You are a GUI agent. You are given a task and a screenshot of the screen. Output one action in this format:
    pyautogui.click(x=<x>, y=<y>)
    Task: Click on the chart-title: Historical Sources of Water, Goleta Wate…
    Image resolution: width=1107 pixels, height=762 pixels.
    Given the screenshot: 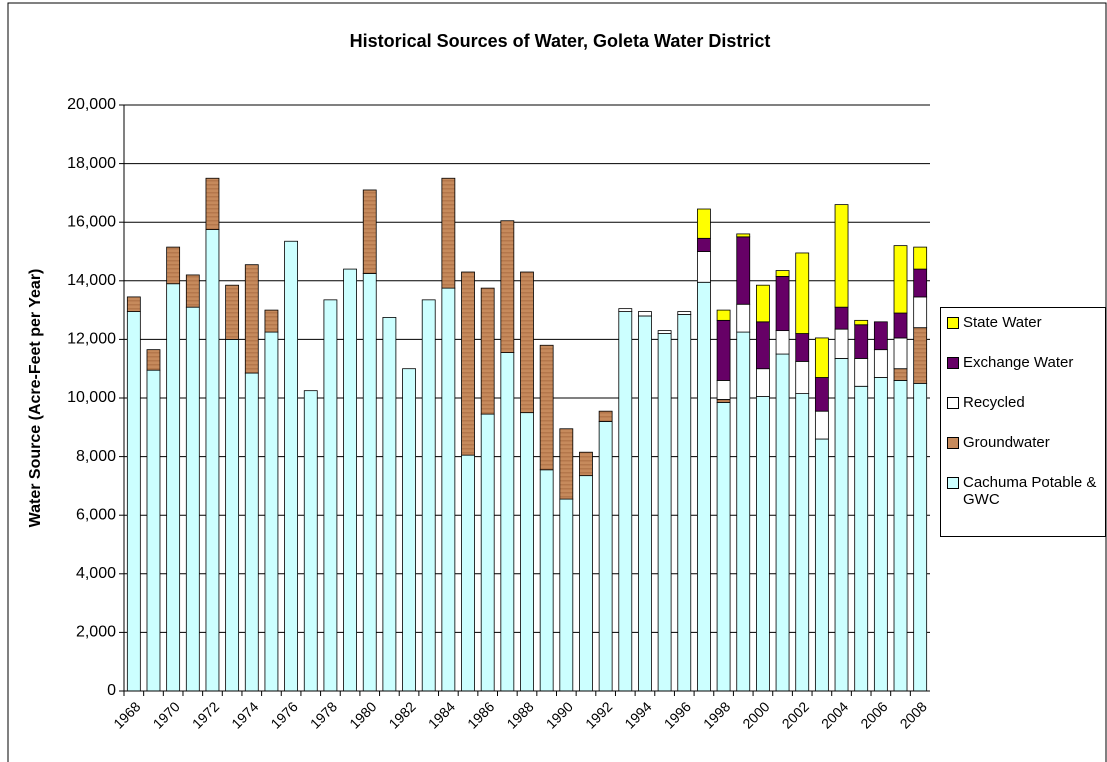 What is the action you would take?
    pyautogui.click(x=560, y=41)
    